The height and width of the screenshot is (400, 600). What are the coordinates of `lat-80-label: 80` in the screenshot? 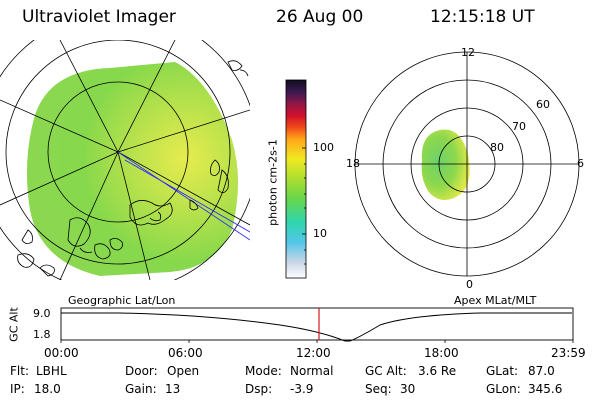 It's located at (497, 147).